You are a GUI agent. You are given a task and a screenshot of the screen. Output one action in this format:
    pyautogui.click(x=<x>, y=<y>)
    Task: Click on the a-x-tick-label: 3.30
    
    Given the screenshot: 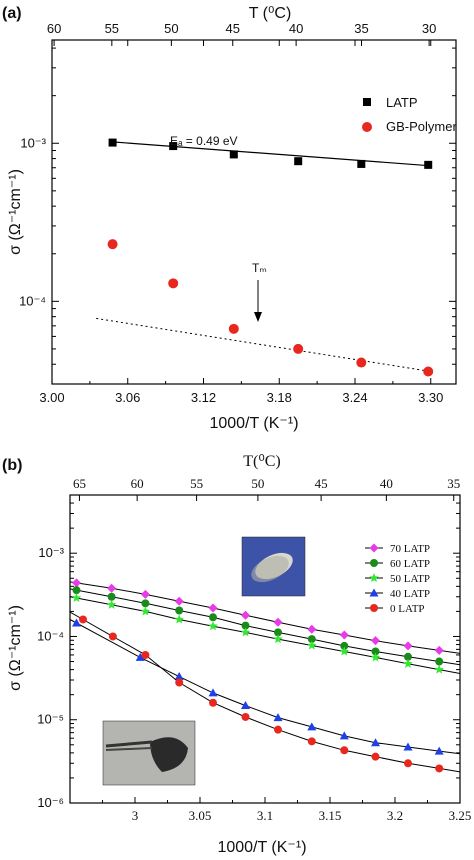 What is the action you would take?
    pyautogui.click(x=430, y=397)
    